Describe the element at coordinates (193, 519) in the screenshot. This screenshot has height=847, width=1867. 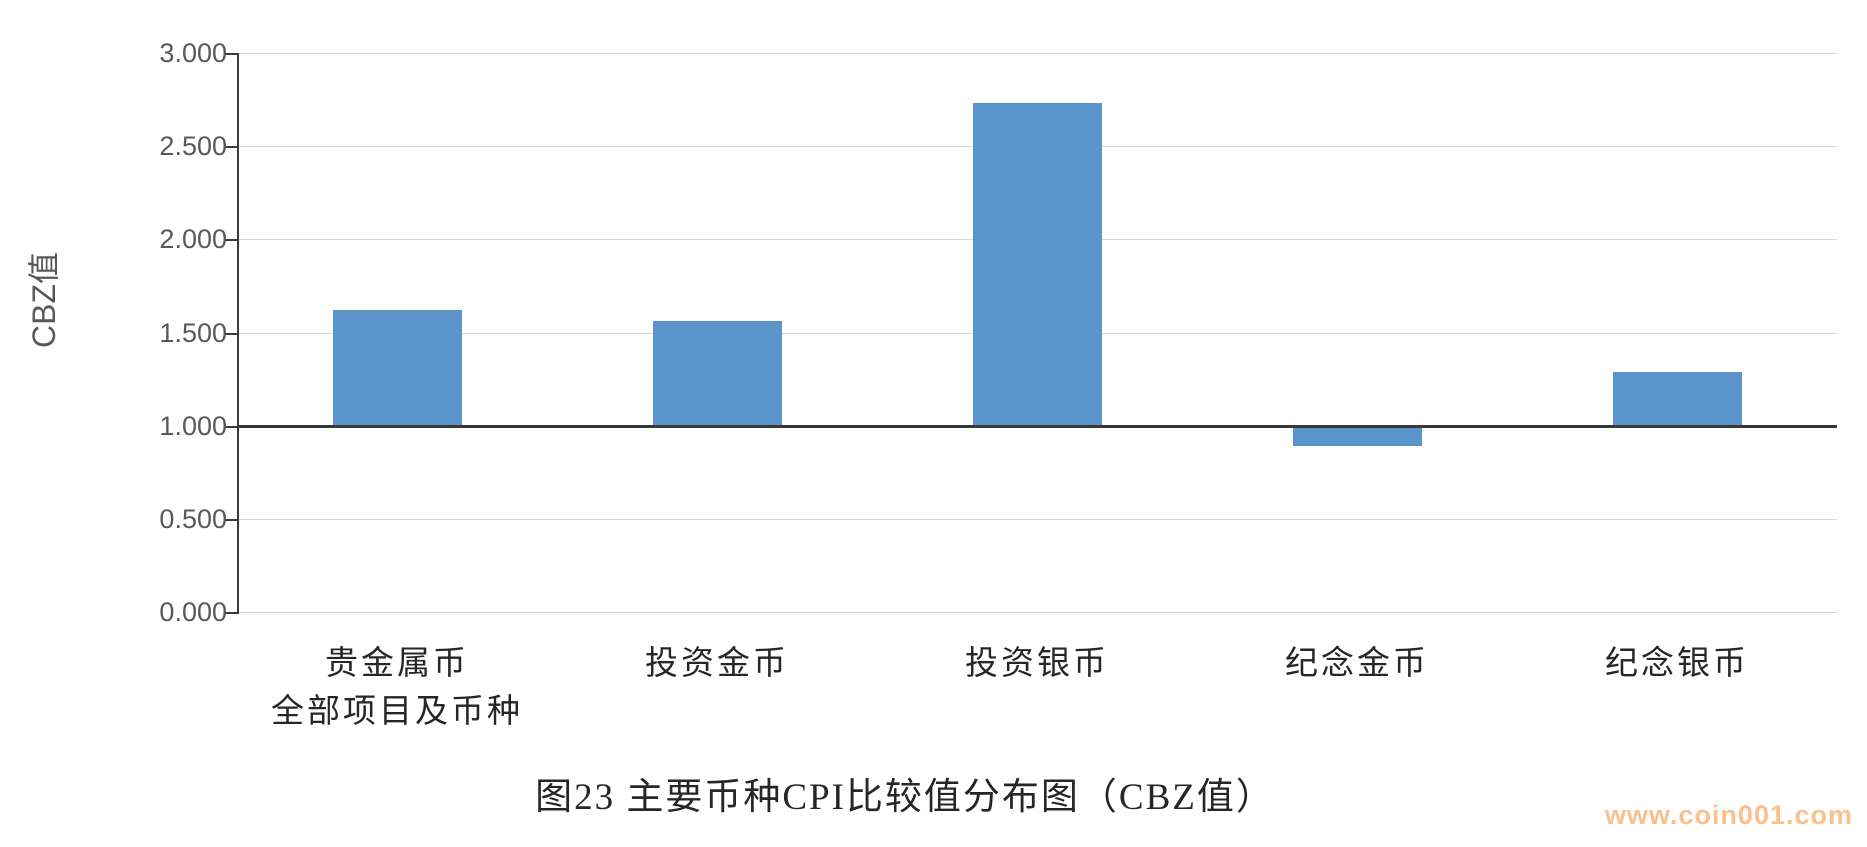
I see `y-tick-label: 0.500` at that location.